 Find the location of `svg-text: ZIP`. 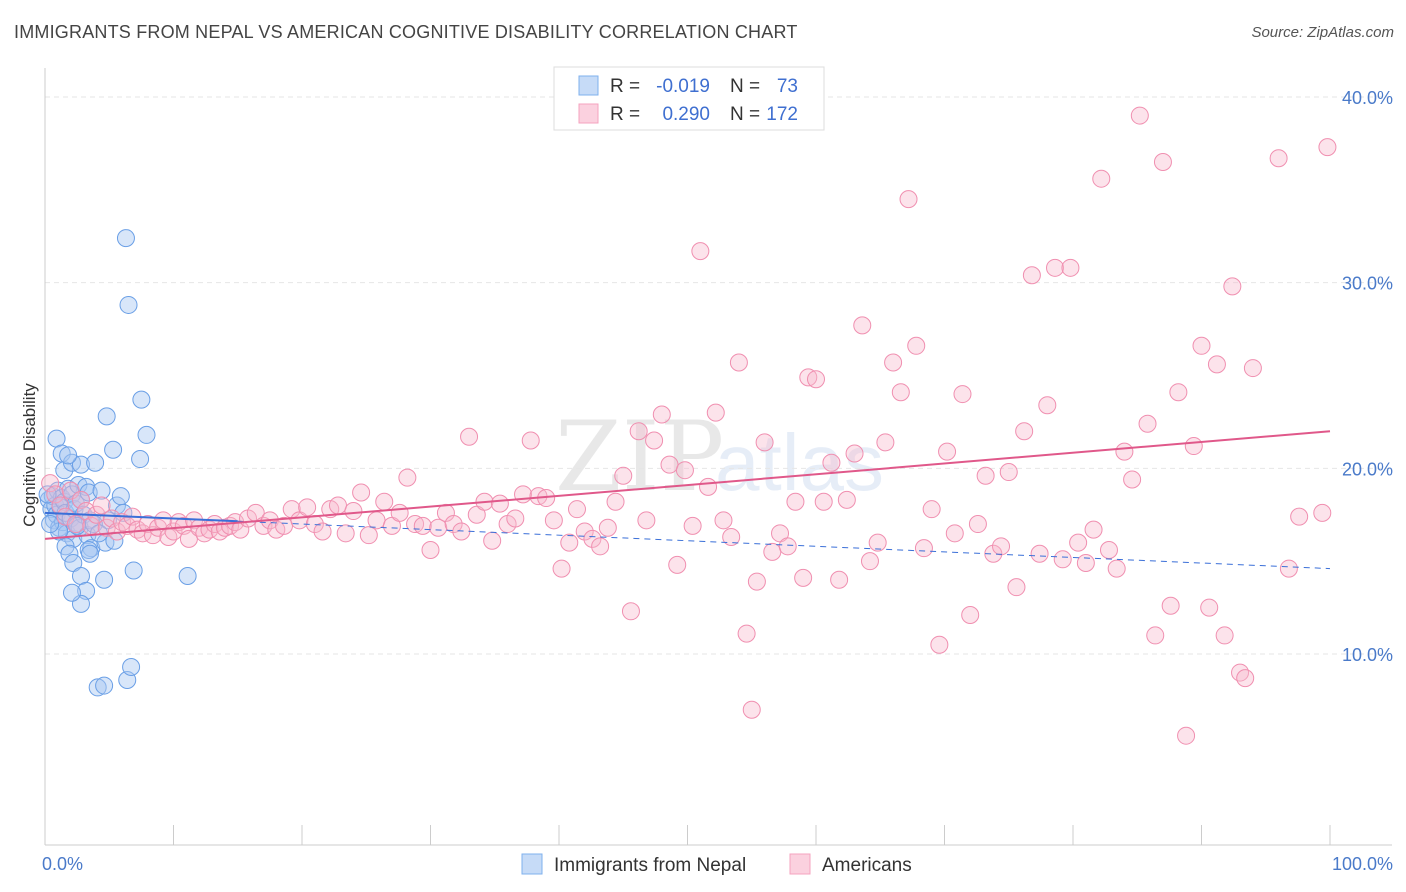

svg-text: ZIP is located at coordinates (639, 457).